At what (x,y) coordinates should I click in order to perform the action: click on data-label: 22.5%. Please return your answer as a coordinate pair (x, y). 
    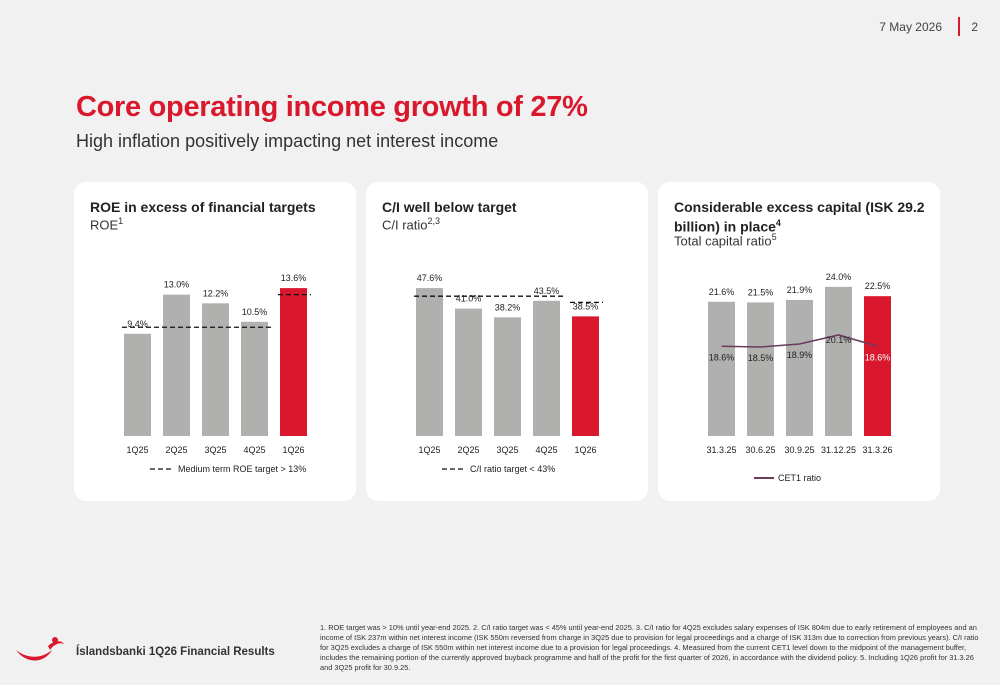
    Looking at the image, I should click on (878, 286).